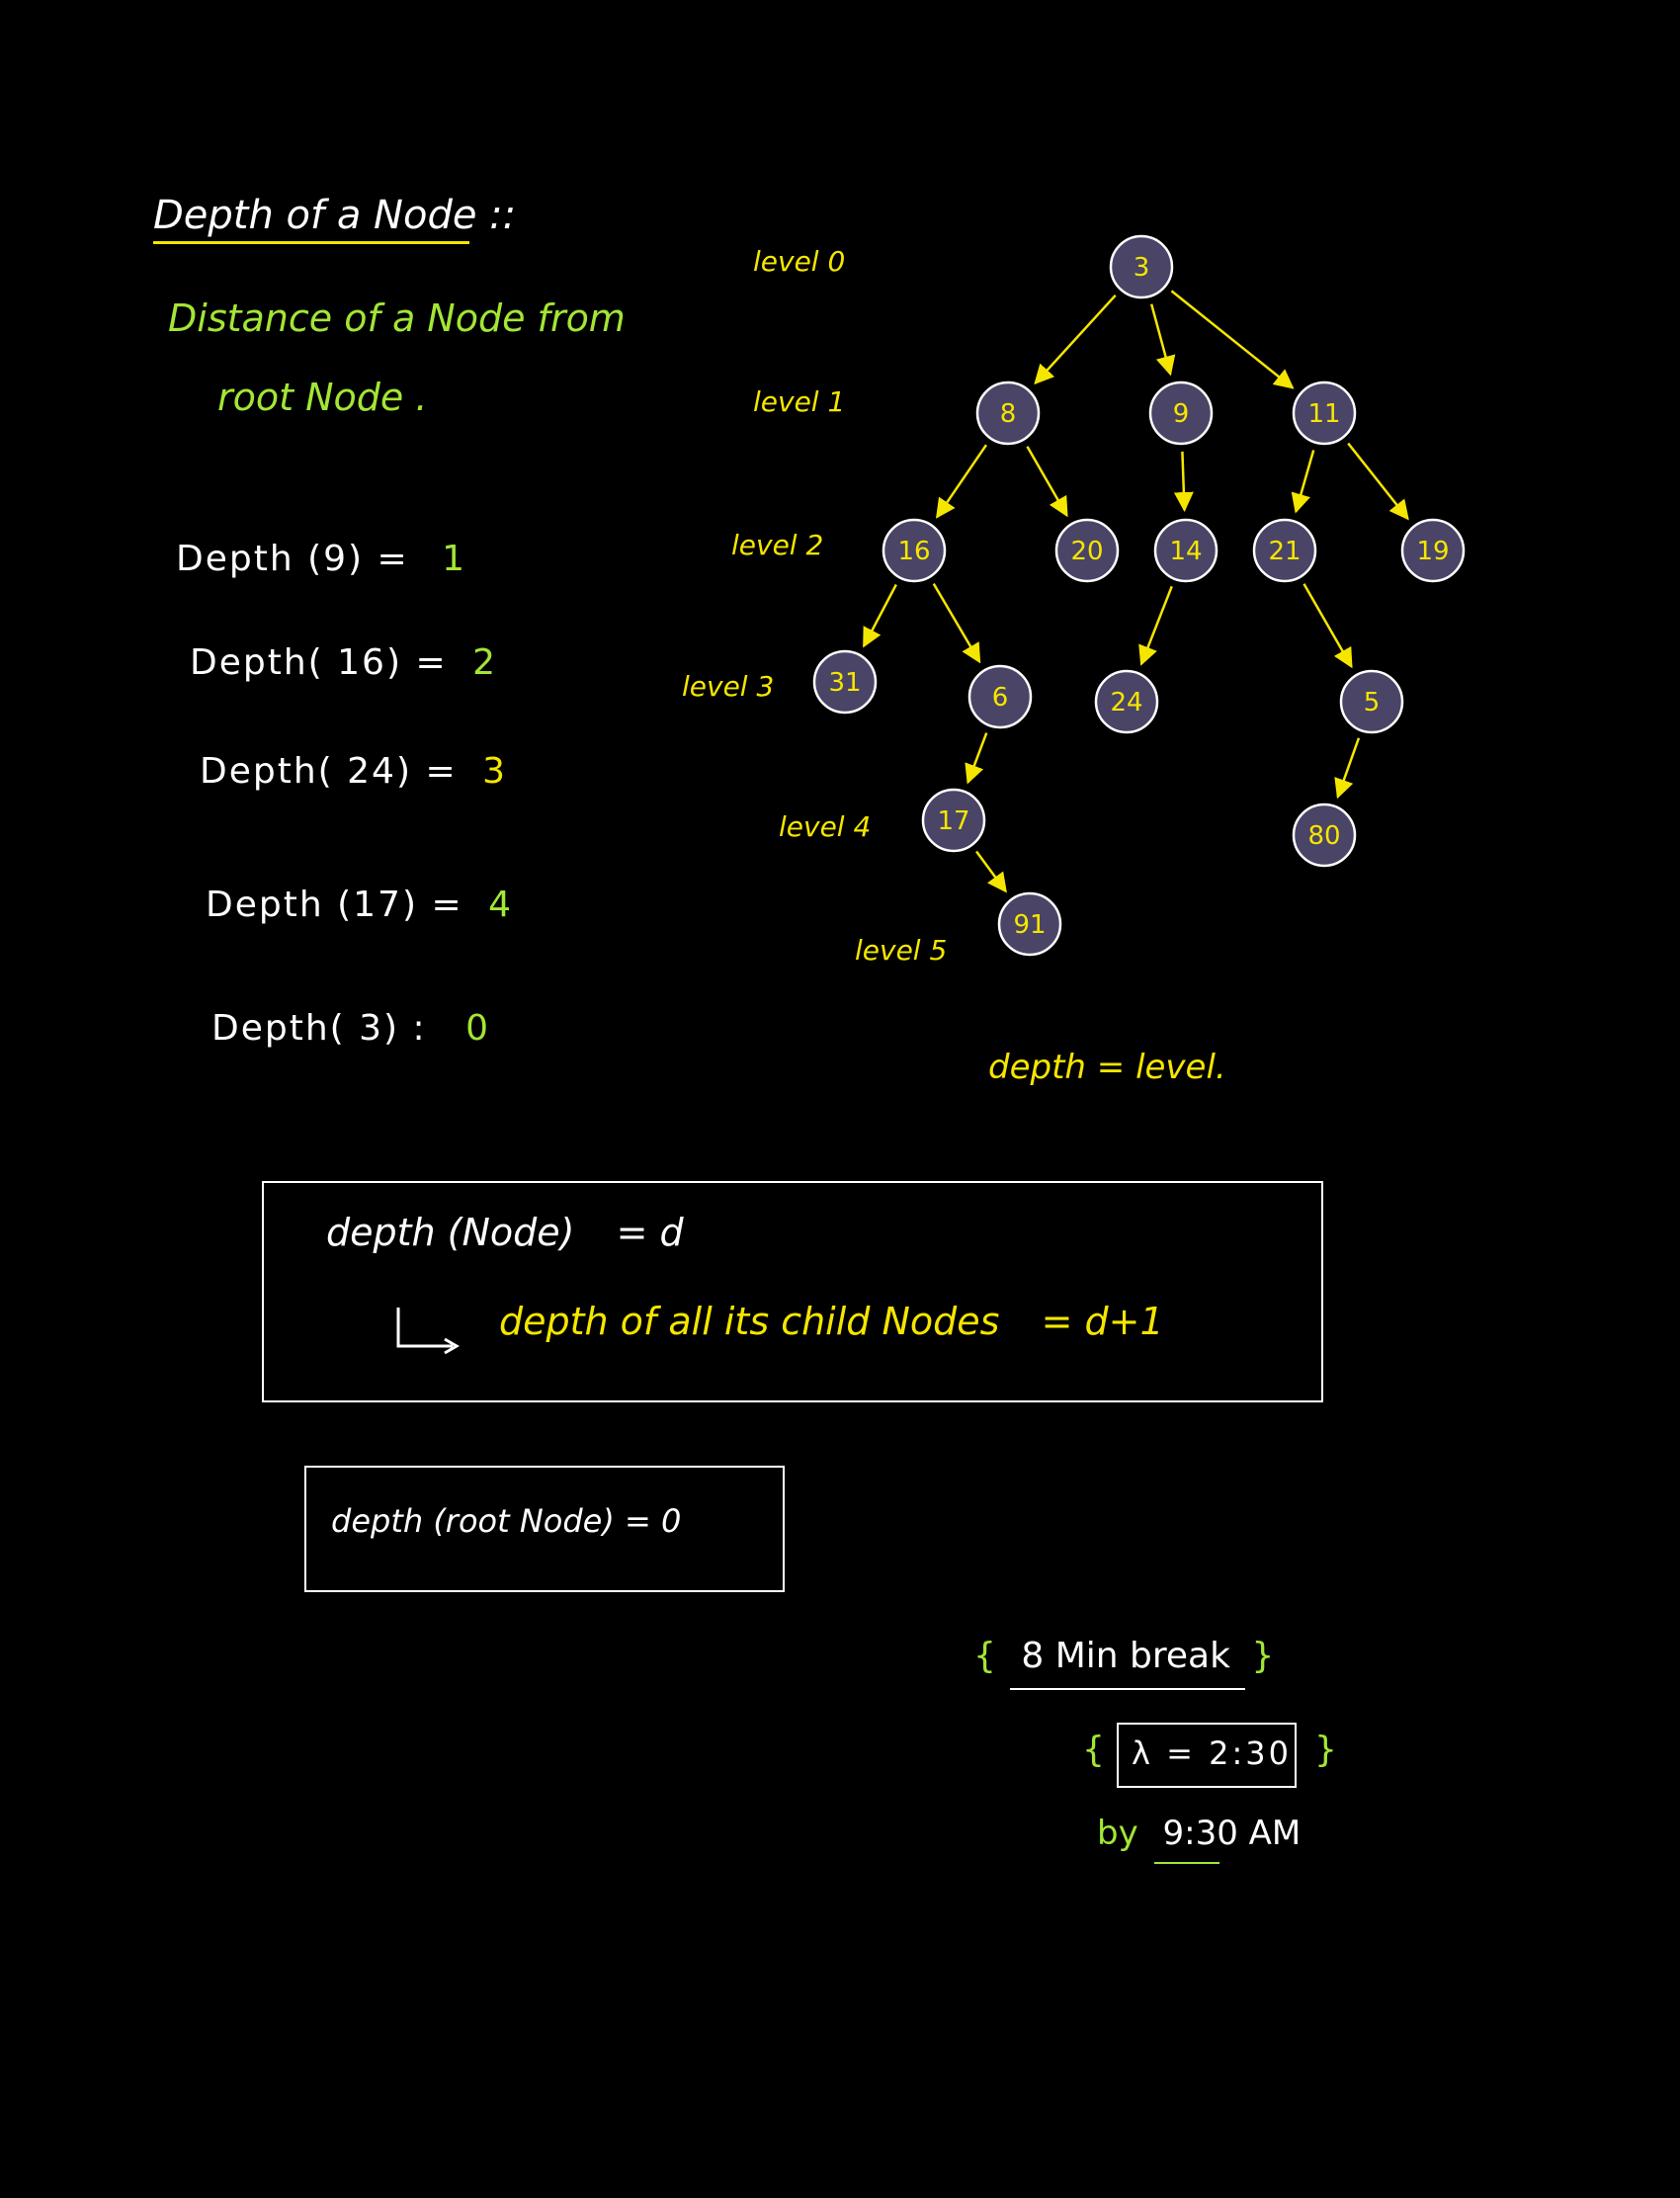  Describe the element at coordinates (292, 559) in the screenshot. I see `depth-example-expr: Depth (9) =` at that location.